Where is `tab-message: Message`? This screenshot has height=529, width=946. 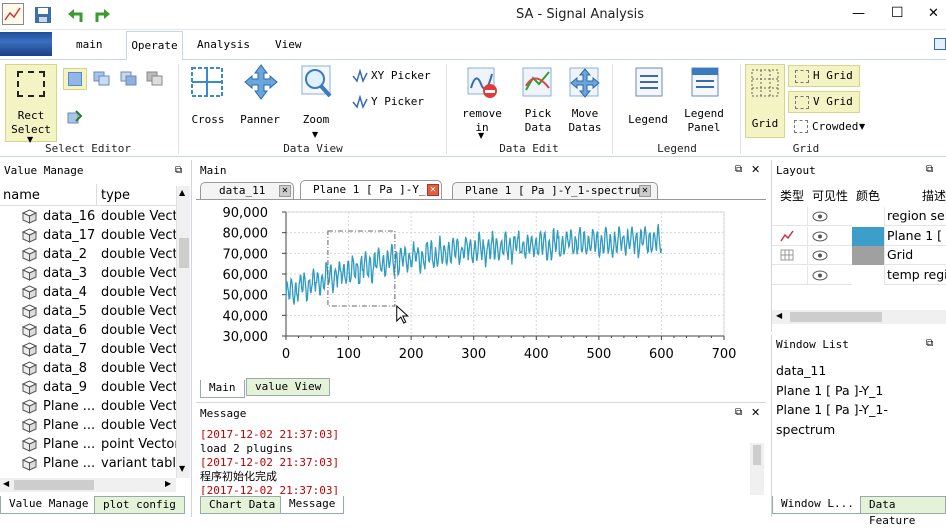
tab-message: Message is located at coordinates (312, 505).